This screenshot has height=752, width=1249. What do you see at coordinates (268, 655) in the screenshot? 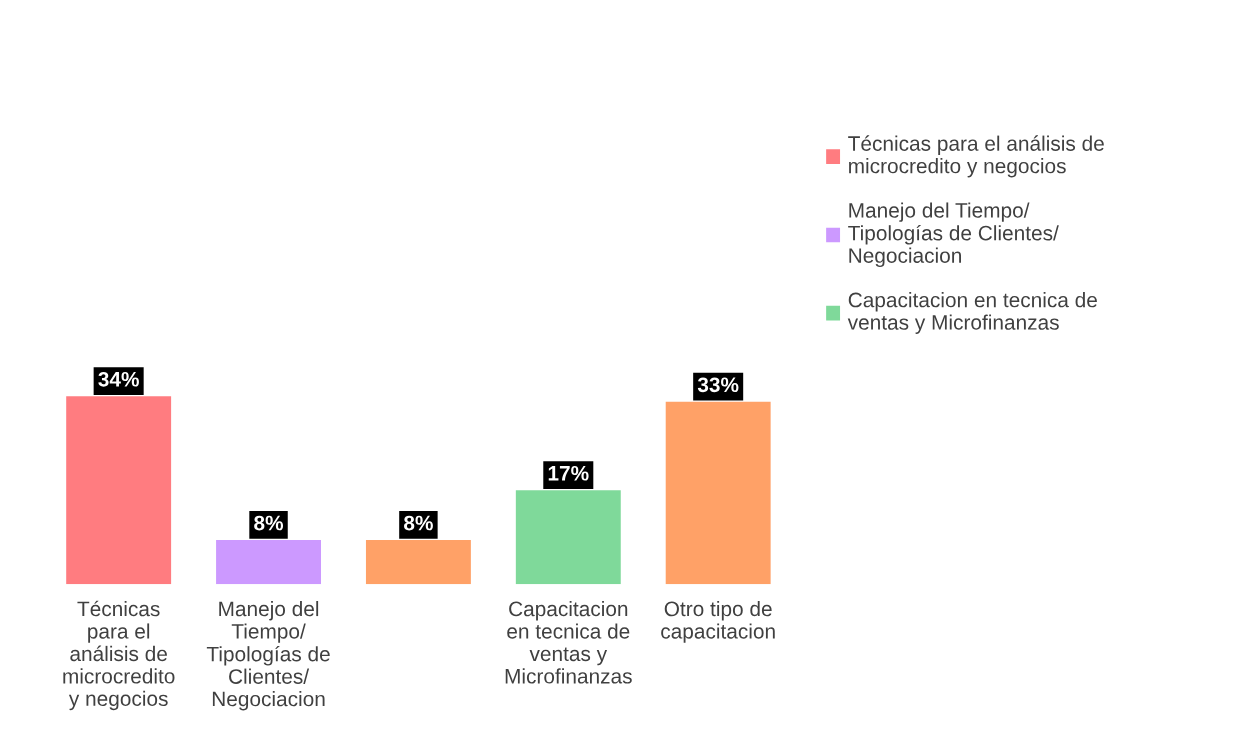
I see `x-tick-label: Manejo del Tiempo/ Tipologías de Clientes/ Negociacion` at bounding box center [268, 655].